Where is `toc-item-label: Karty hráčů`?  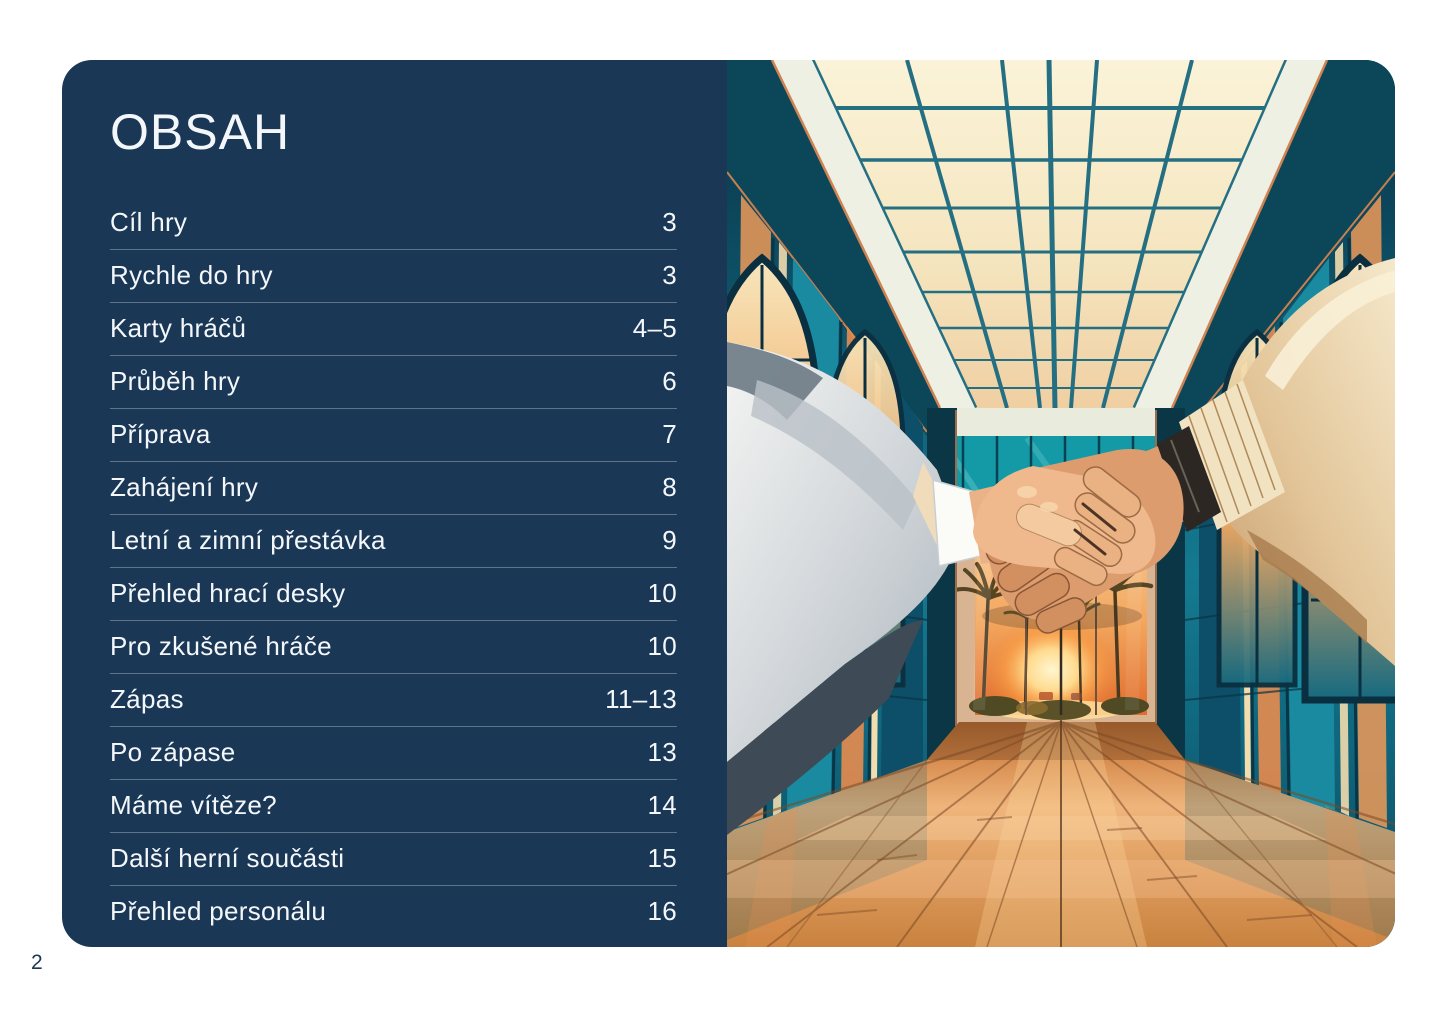
toc-item-label: Karty hráčů is located at coordinates (178, 328).